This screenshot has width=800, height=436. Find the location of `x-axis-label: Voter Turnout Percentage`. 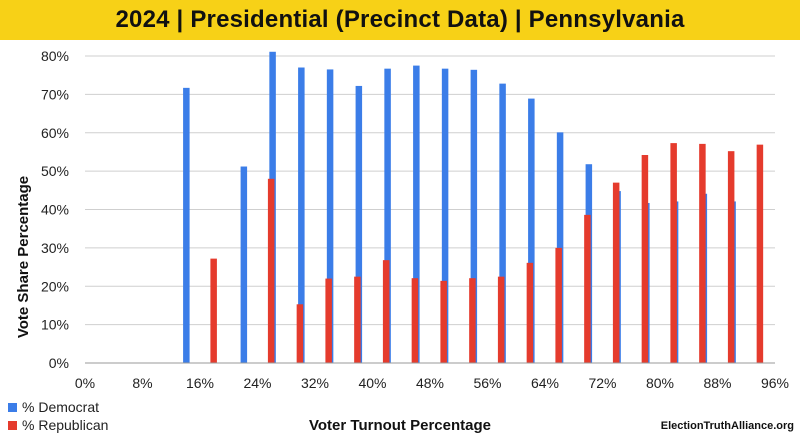

x-axis-label: Voter Turnout Percentage is located at coordinates (400, 425).